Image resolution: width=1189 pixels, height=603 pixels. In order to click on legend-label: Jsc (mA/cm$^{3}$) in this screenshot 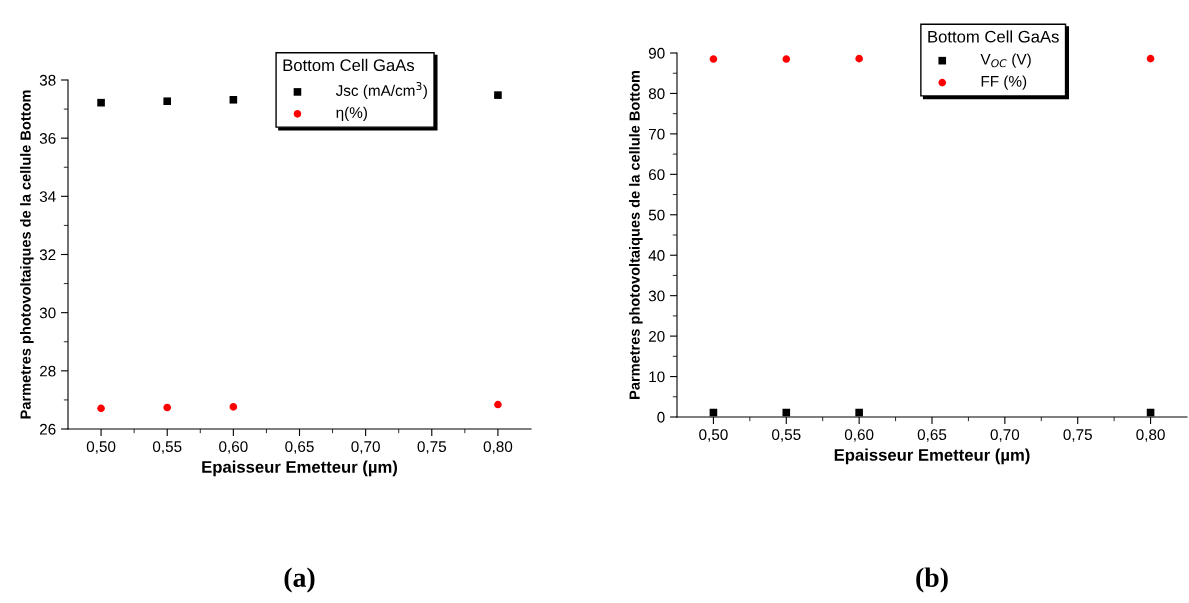, I will do `click(381, 90)`.